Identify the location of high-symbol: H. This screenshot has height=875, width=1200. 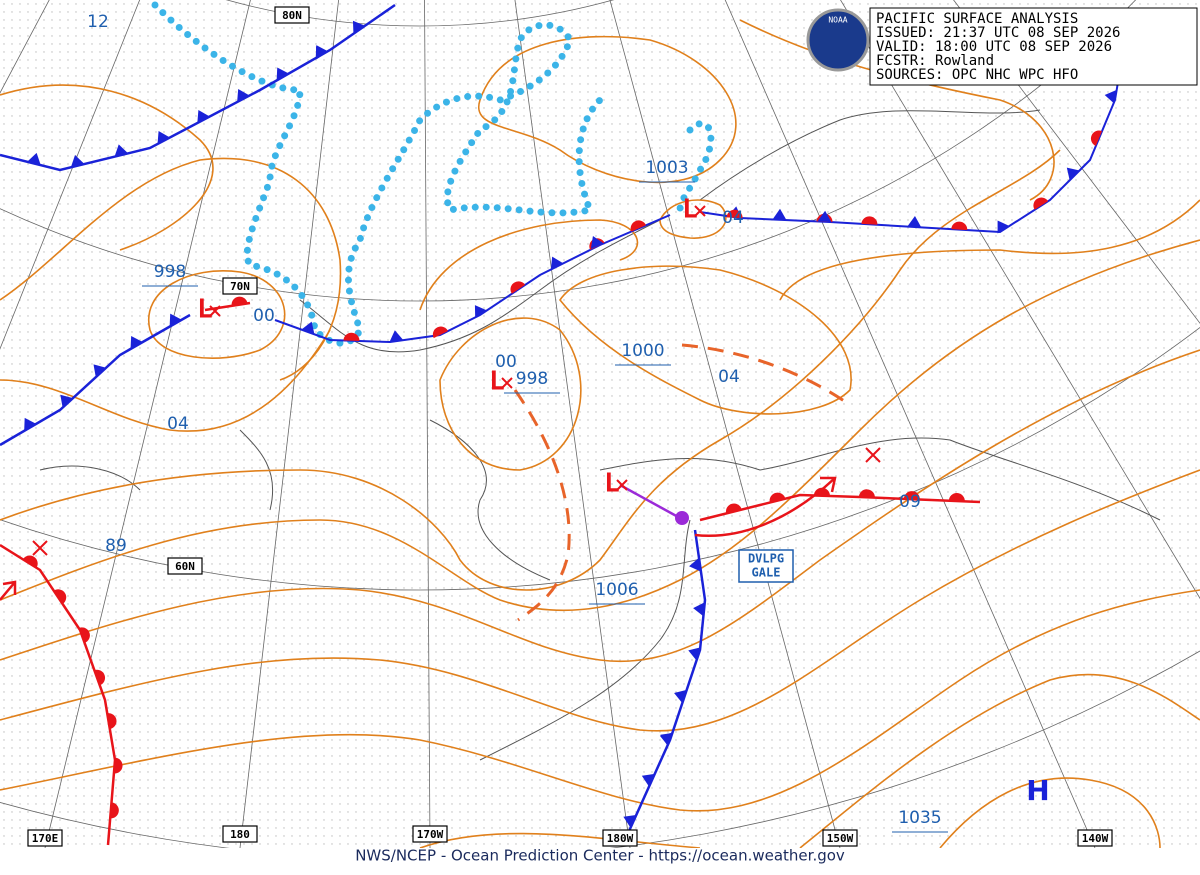
(1037, 790).